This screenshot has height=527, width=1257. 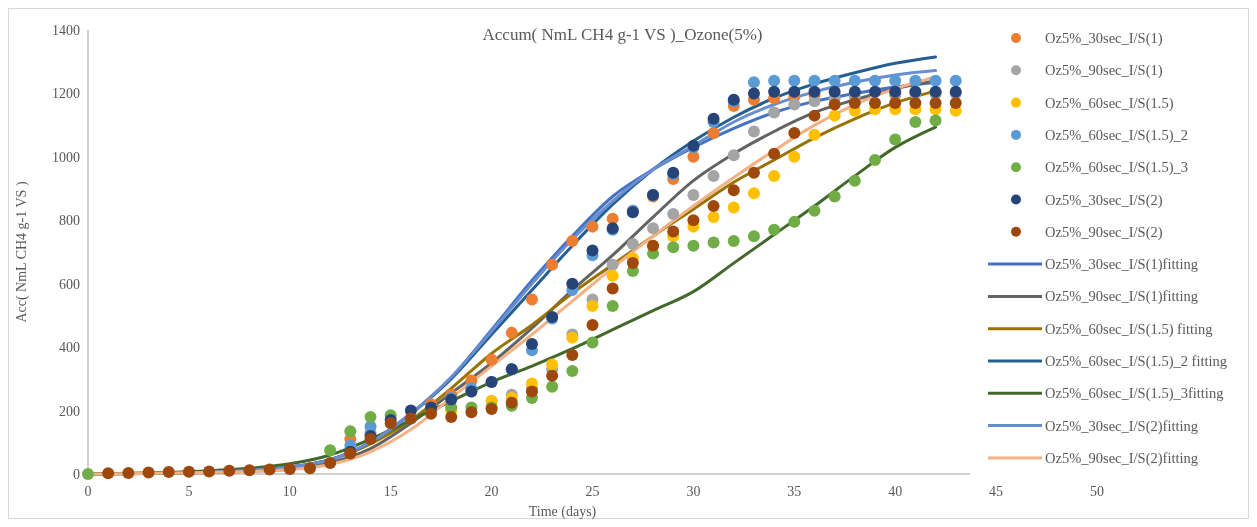 I want to click on y-tick-label: 400, so click(x=69, y=348).